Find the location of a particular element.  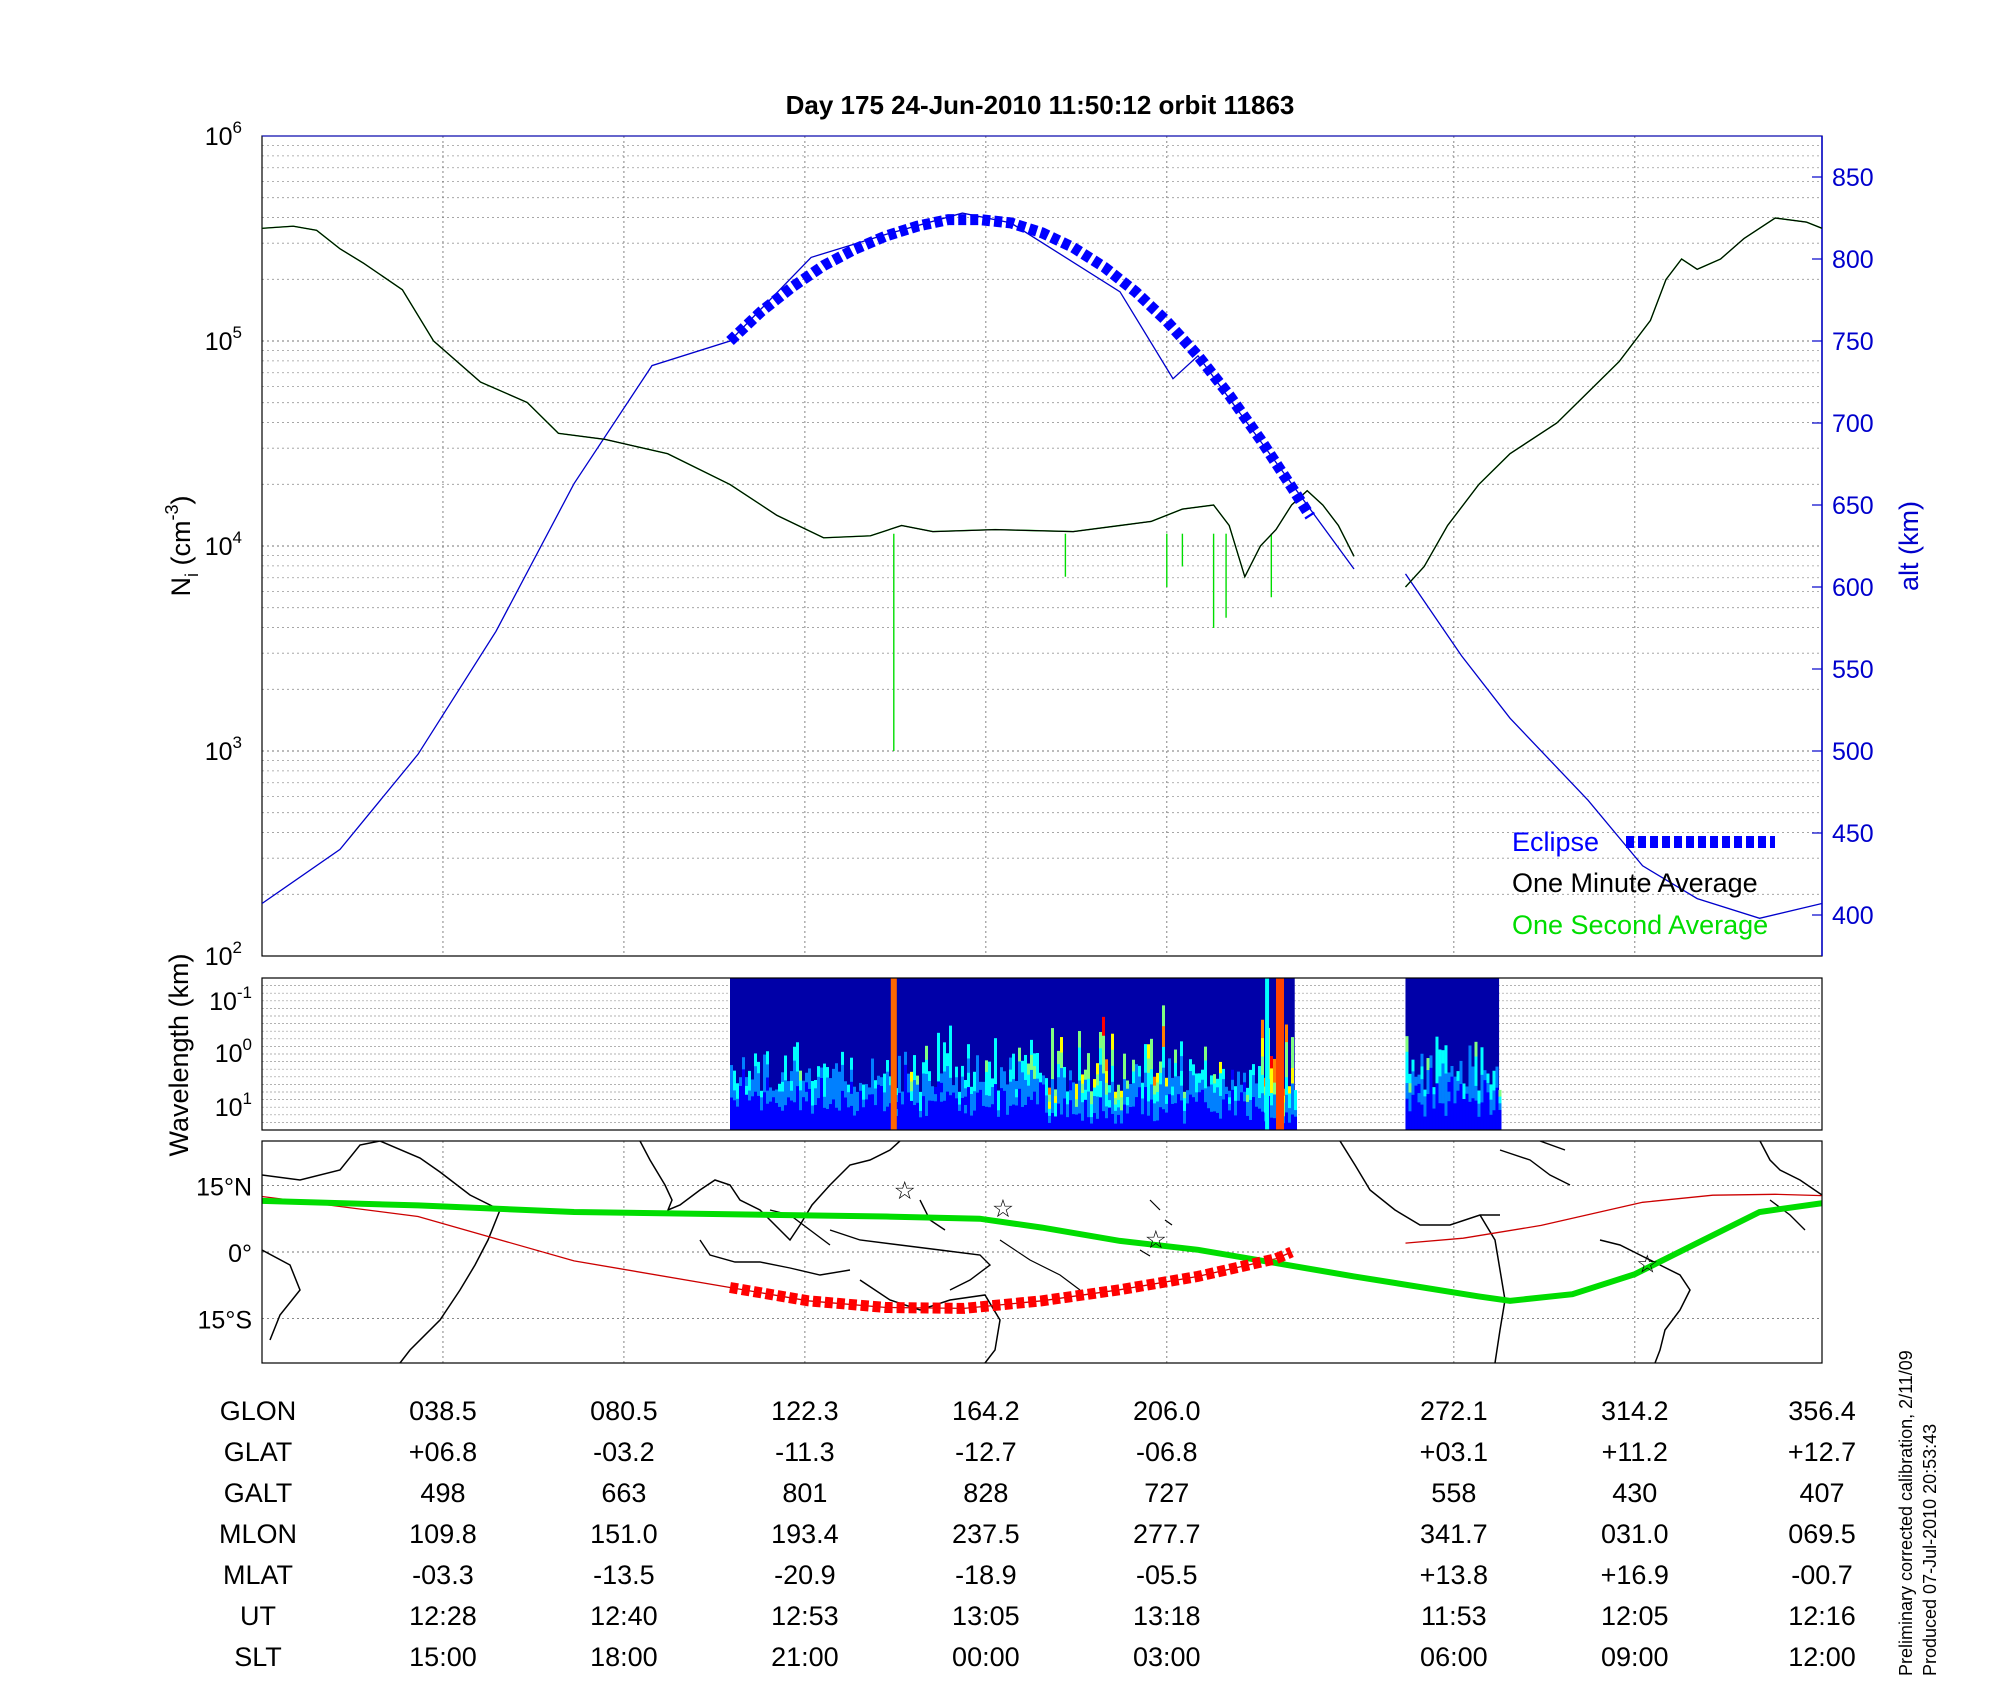

table-cell: 341.7 is located at coordinates (1454, 1534).